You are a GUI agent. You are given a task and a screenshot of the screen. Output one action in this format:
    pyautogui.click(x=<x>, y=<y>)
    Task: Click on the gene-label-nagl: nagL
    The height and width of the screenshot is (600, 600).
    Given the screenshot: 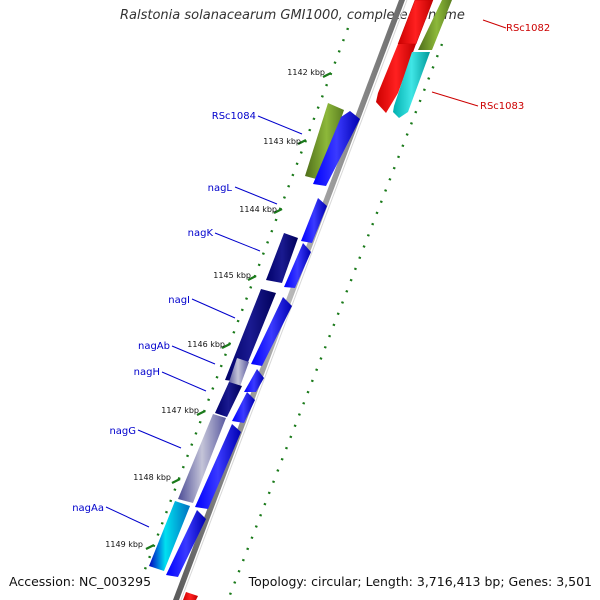 What is the action you would take?
    pyautogui.click(x=220, y=188)
    